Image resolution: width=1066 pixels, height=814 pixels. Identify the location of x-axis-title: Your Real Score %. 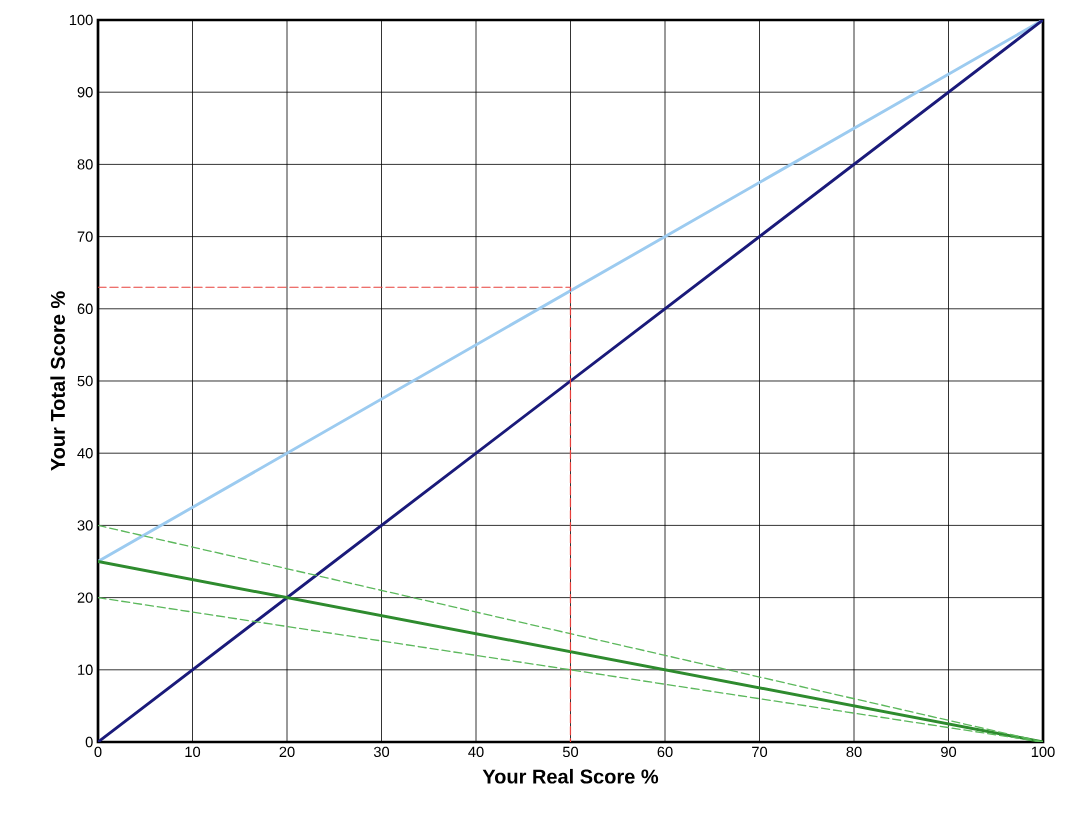
(570, 776).